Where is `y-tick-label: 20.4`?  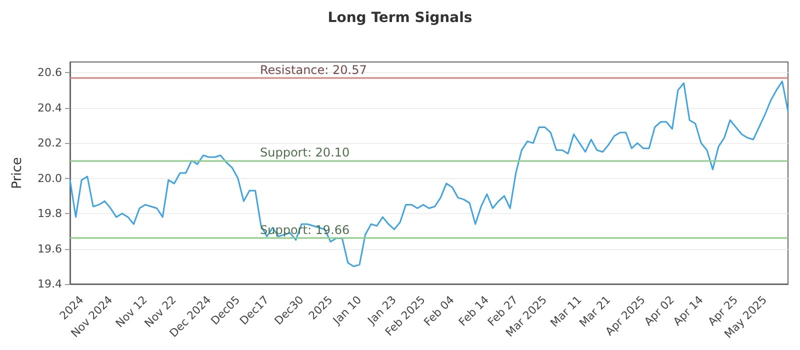 y-tick-label: 20.4 is located at coordinates (50, 107).